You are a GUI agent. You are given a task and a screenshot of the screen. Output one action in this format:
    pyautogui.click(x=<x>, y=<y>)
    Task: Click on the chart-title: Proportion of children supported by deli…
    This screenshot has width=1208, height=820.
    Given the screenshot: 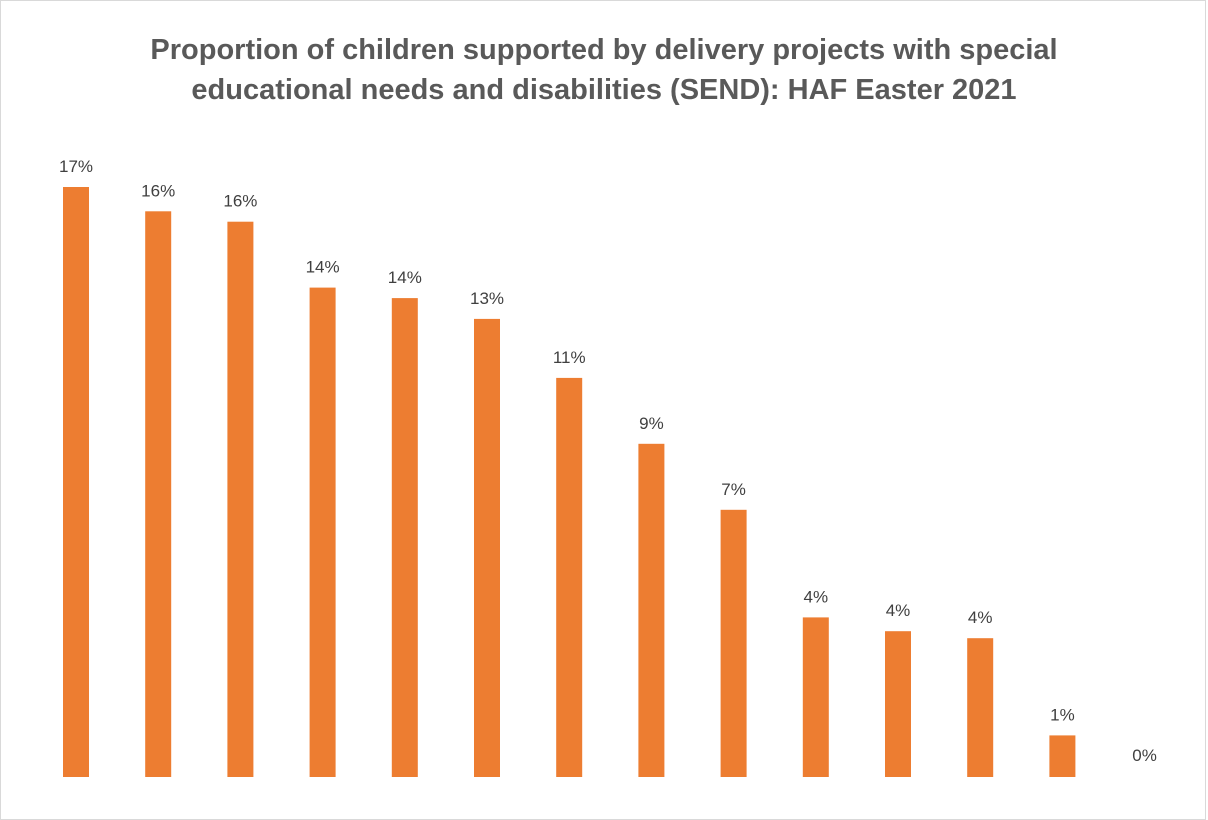 What is the action you would take?
    pyautogui.click(x=604, y=70)
    